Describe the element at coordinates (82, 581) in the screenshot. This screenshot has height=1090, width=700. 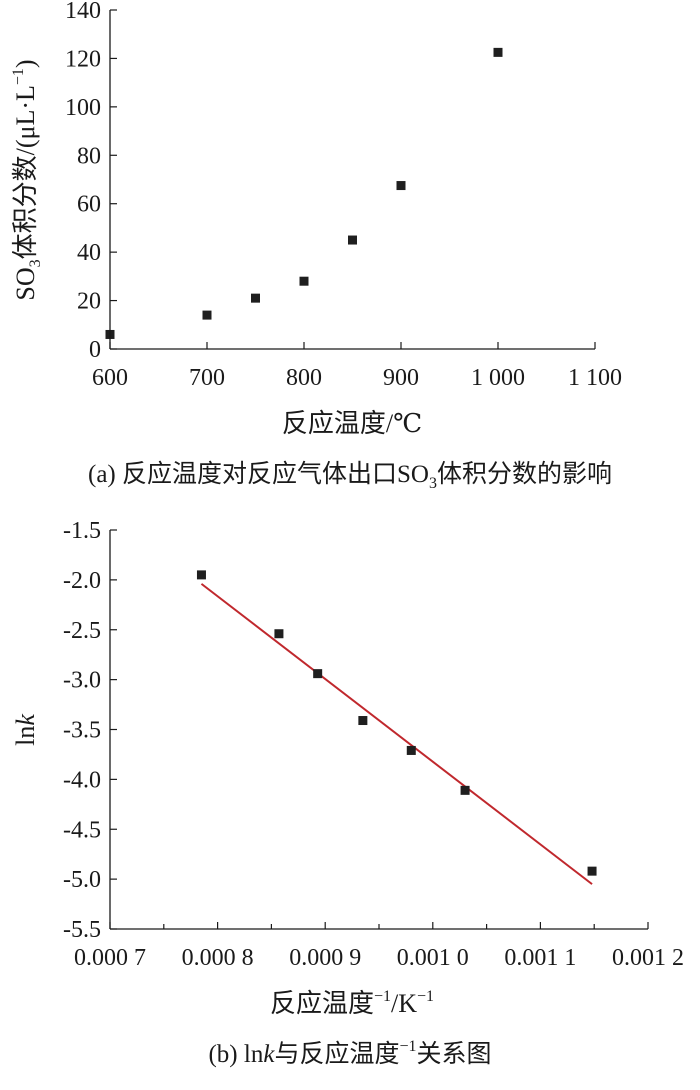
I see `y-tick-label: -2.0` at that location.